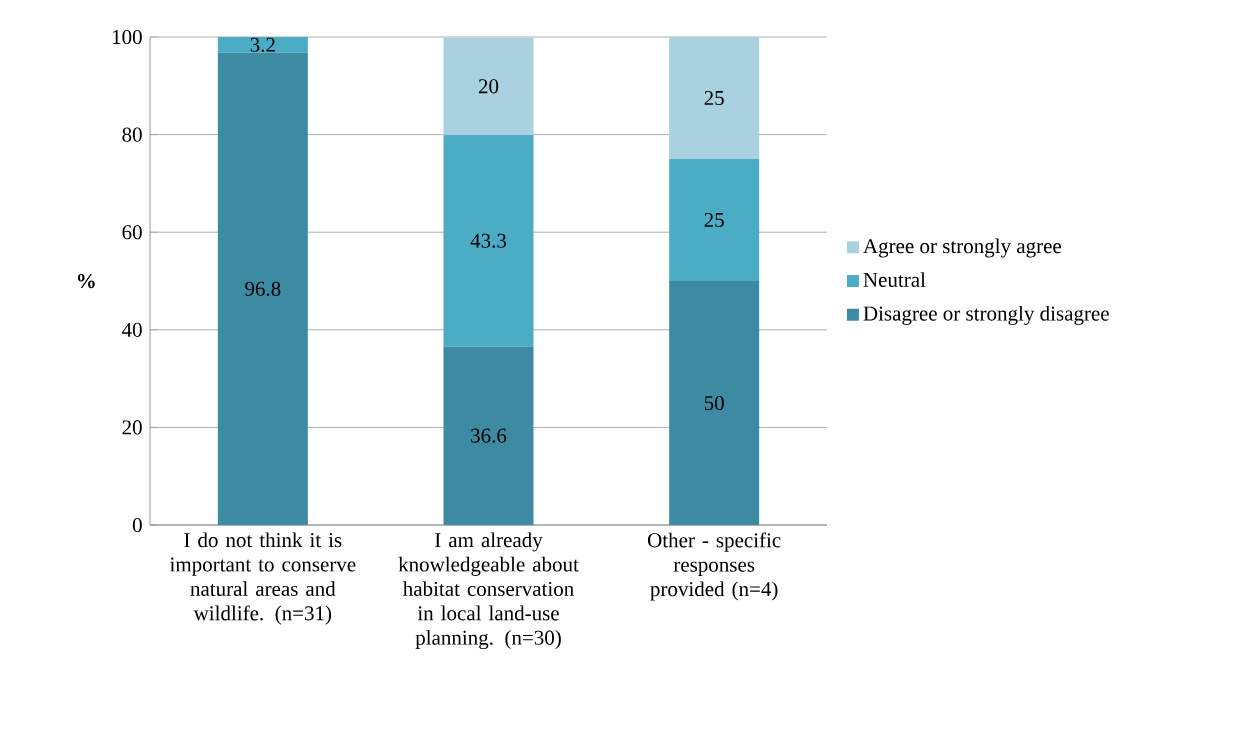  I want to click on x-tick-label: Other - specific responses provided (n=4), so click(714, 566).